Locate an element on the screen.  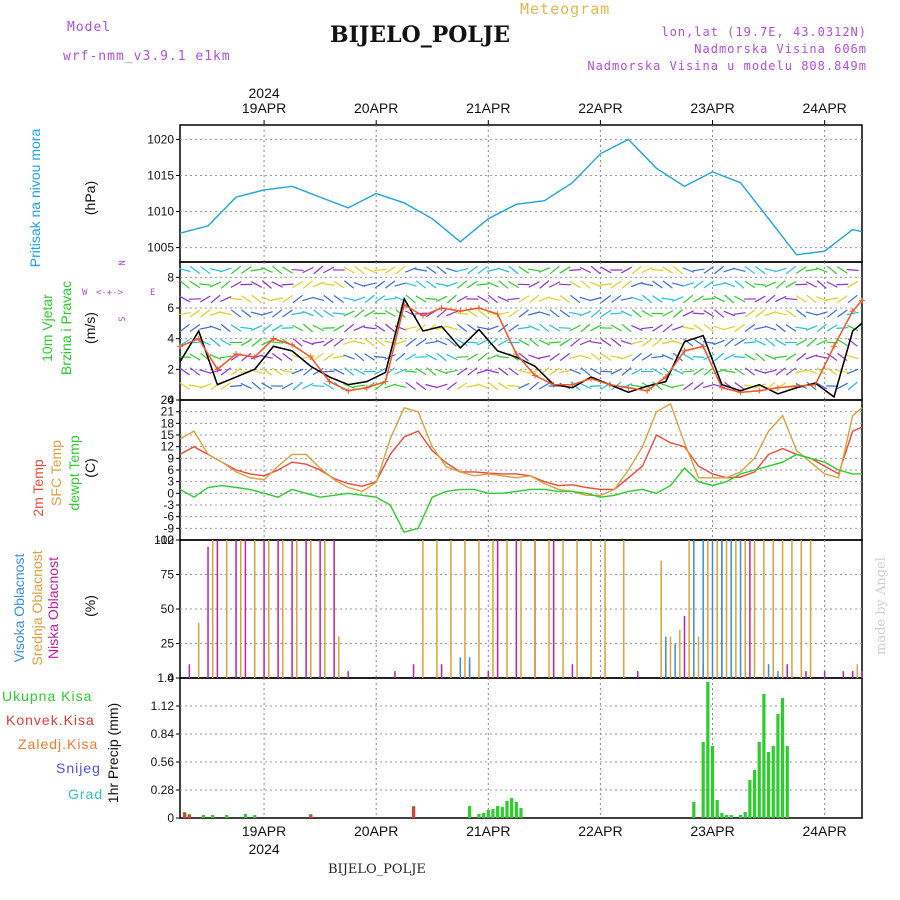
series-line-speed-top is located at coordinates (521, 347).